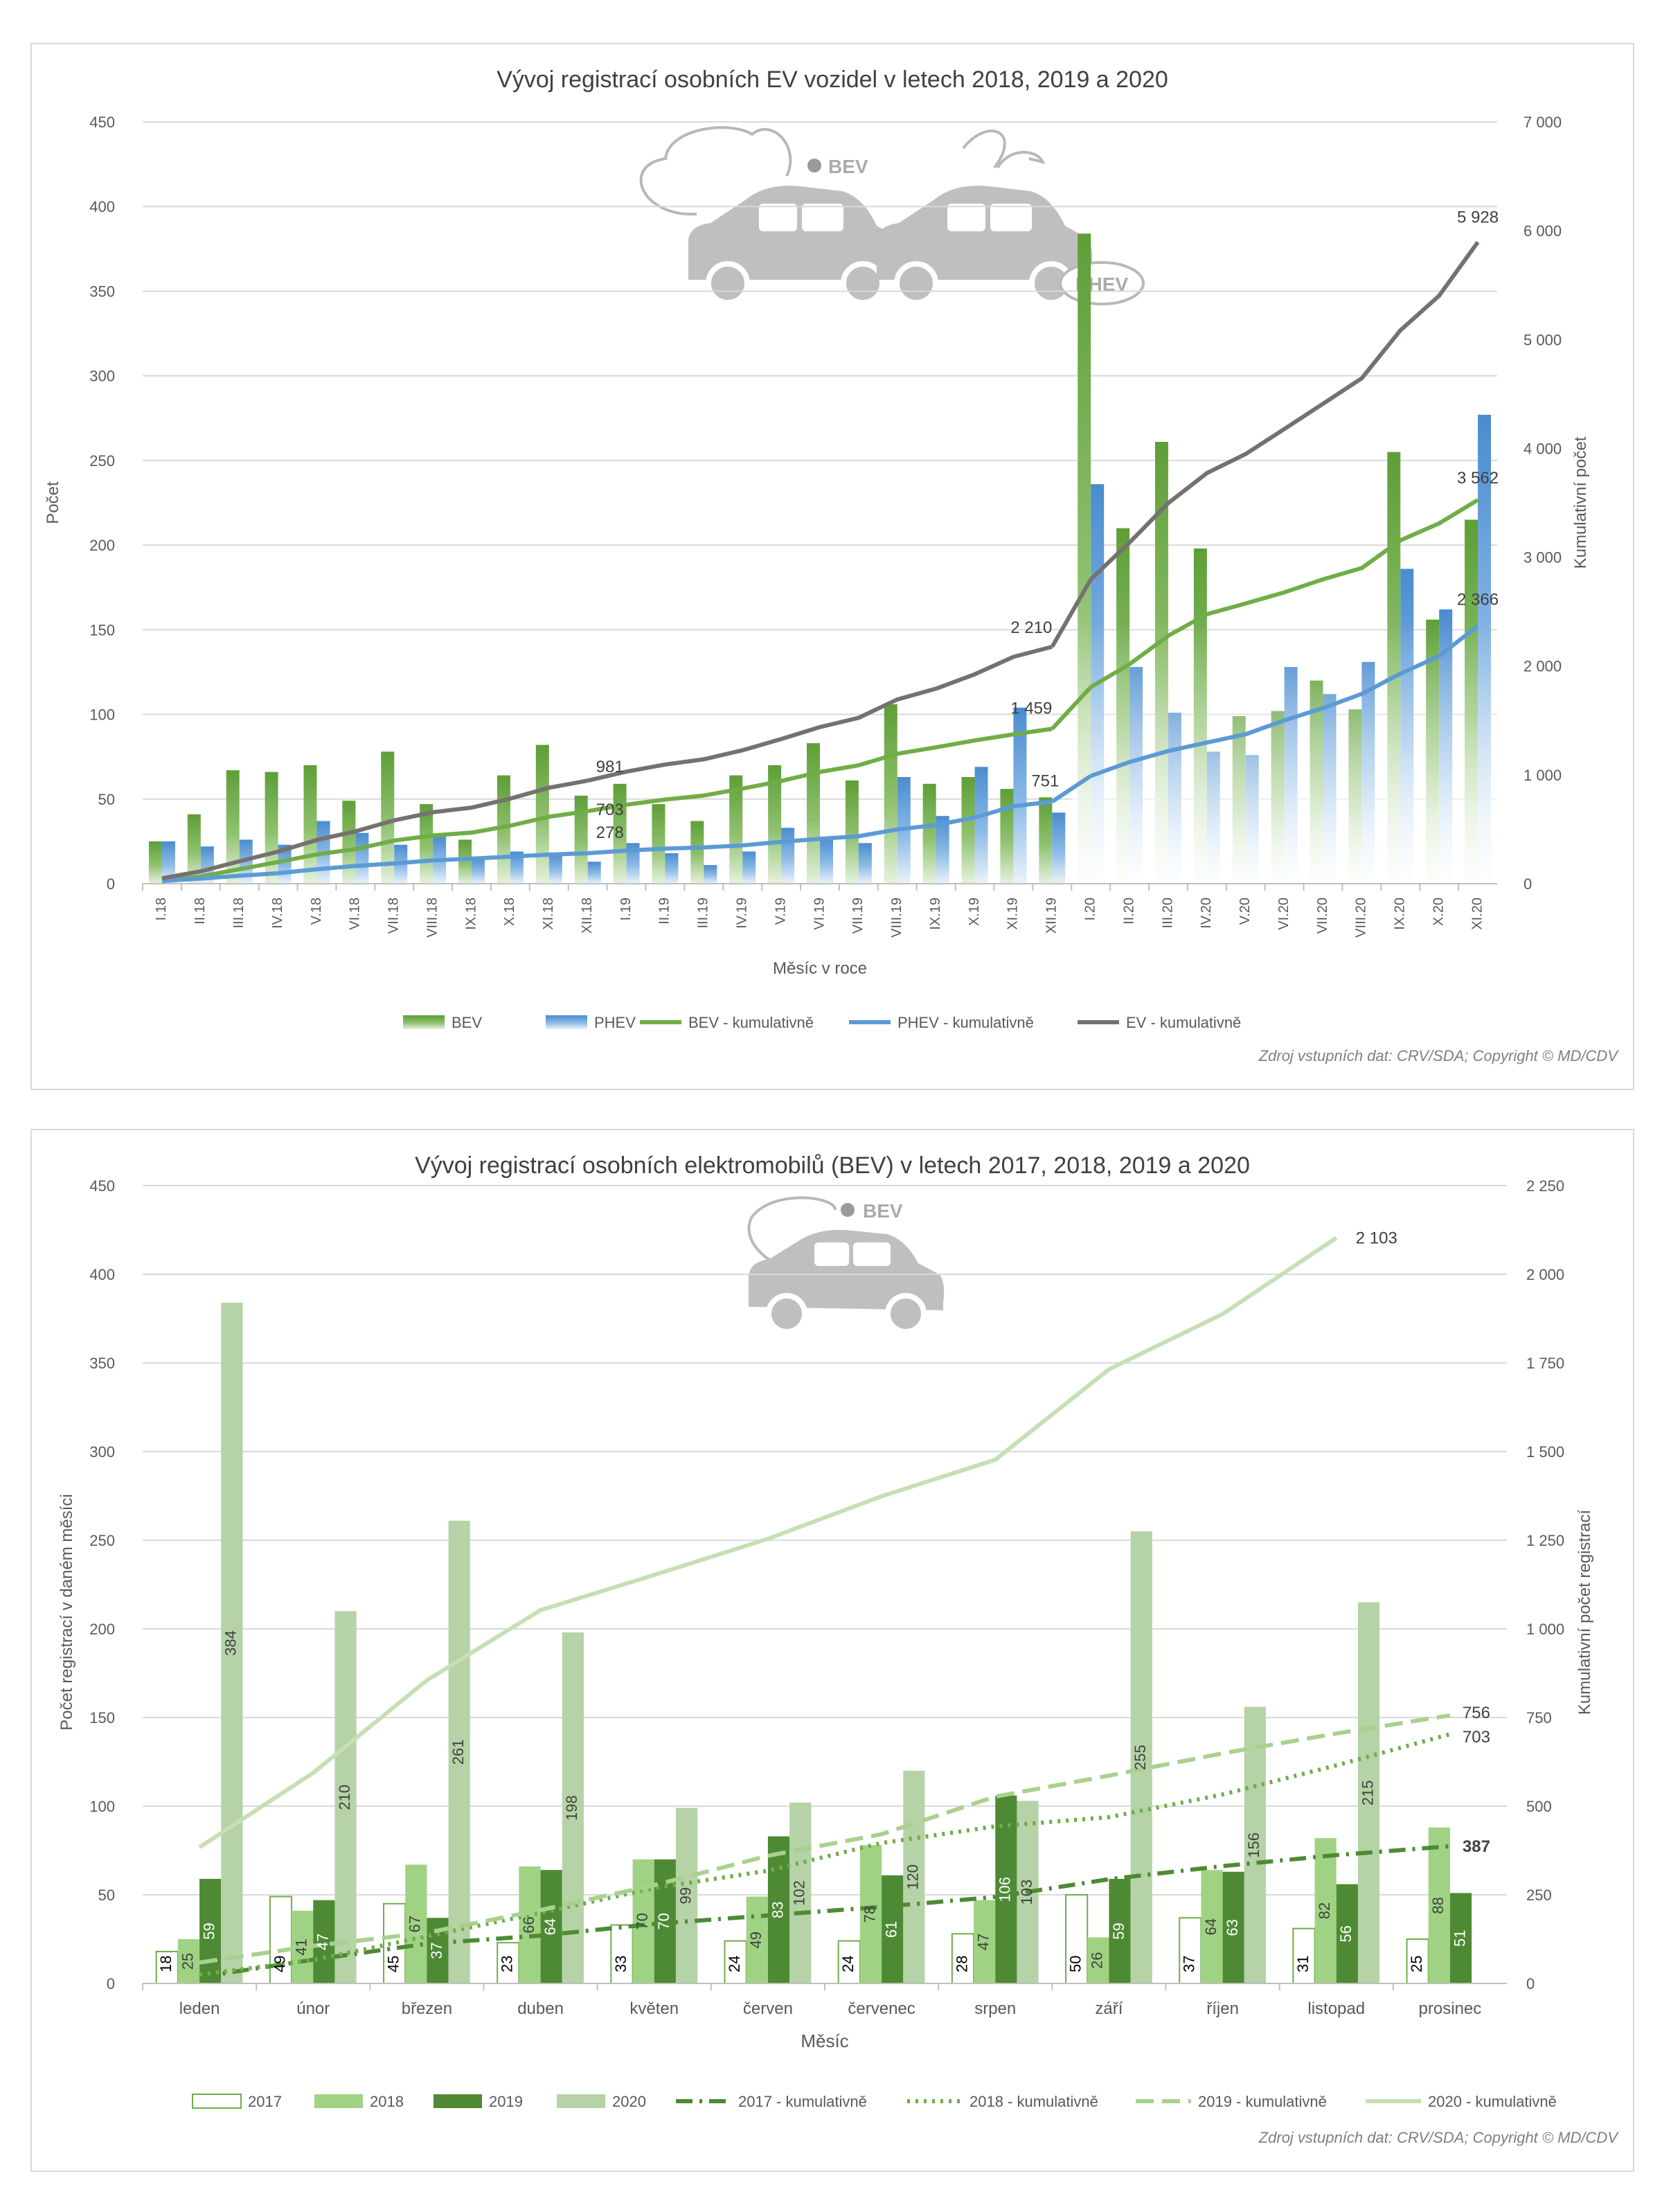  Describe the element at coordinates (571, 1808) in the screenshot. I see `bar-value-label: 198` at that location.